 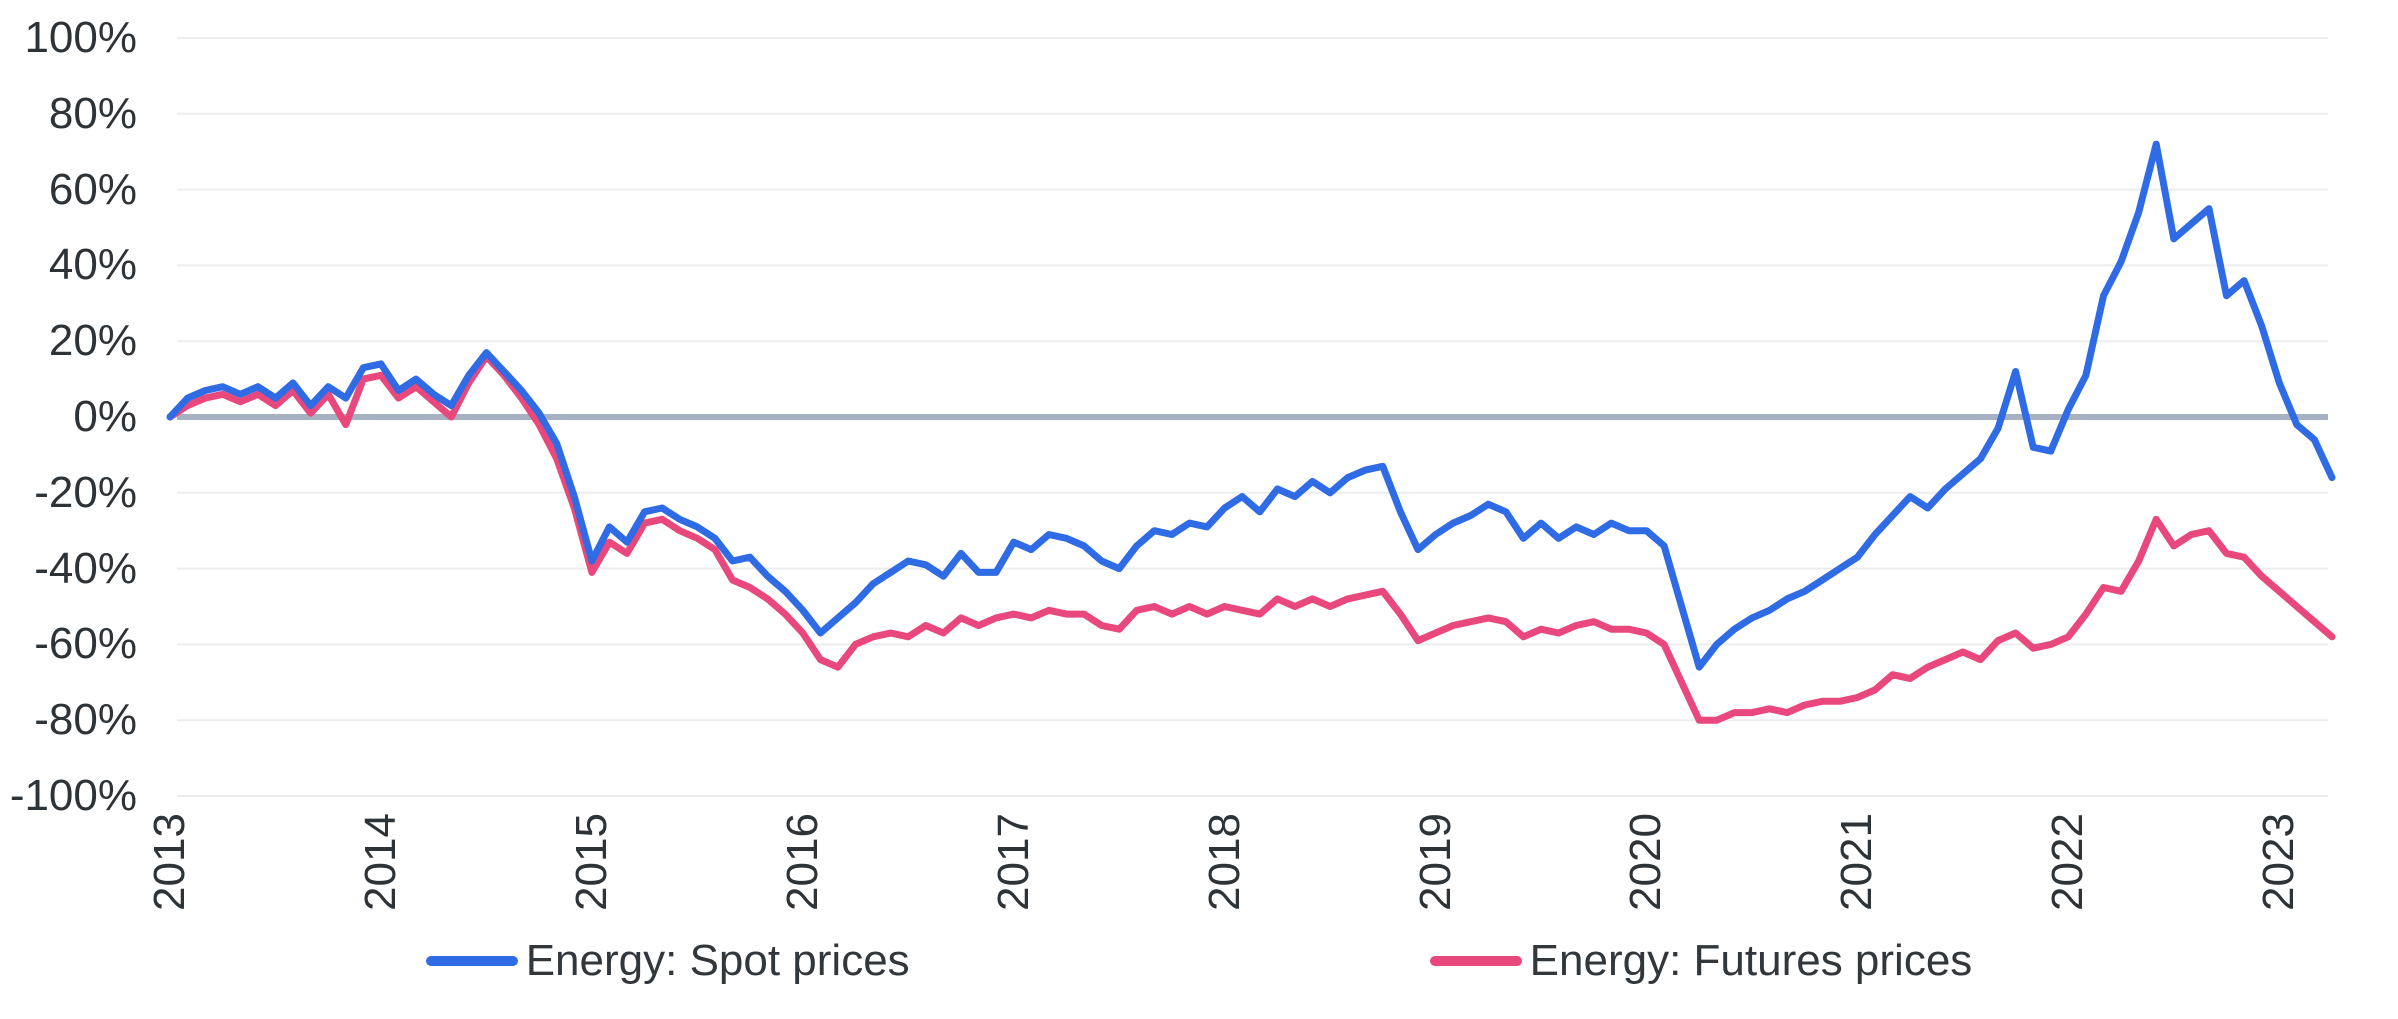 What do you see at coordinates (85, 644) in the screenshot?
I see `y-tick-label: -60%` at bounding box center [85, 644].